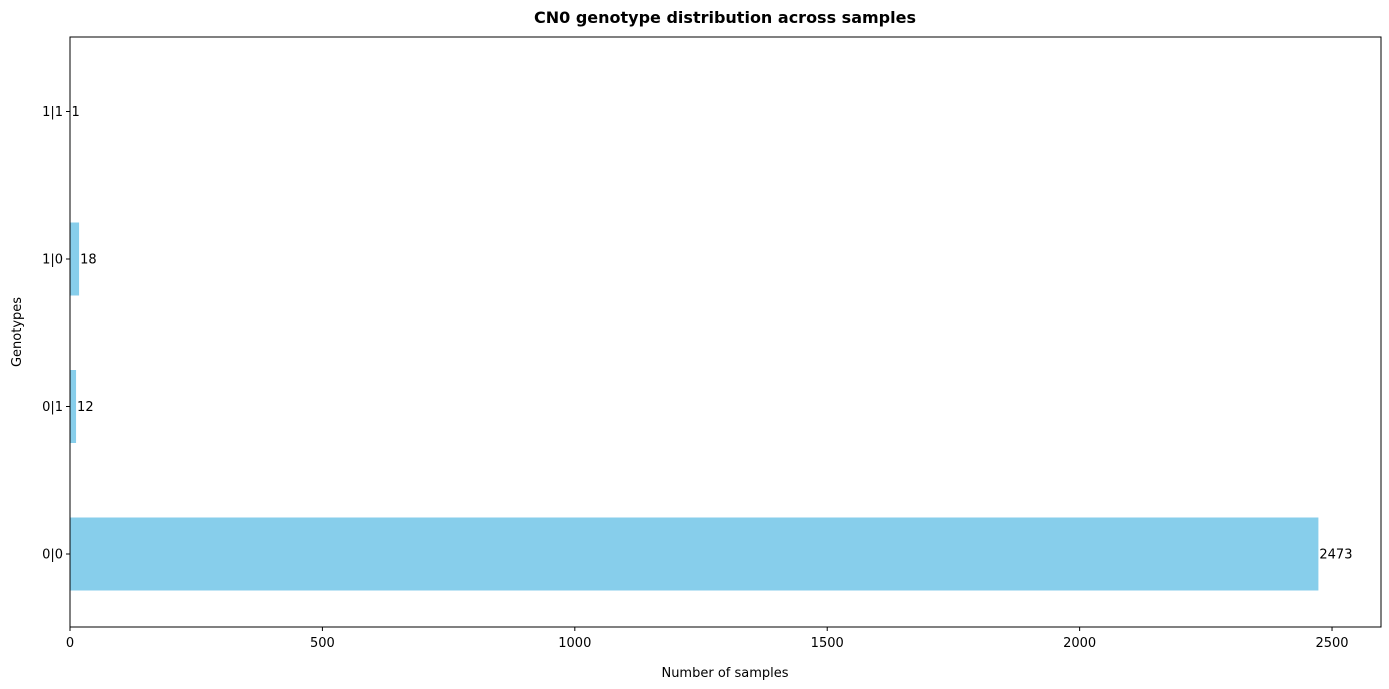 The height and width of the screenshot is (689, 1389). What do you see at coordinates (724, 673) in the screenshot?
I see `x-axis-label: Number of samples` at bounding box center [724, 673].